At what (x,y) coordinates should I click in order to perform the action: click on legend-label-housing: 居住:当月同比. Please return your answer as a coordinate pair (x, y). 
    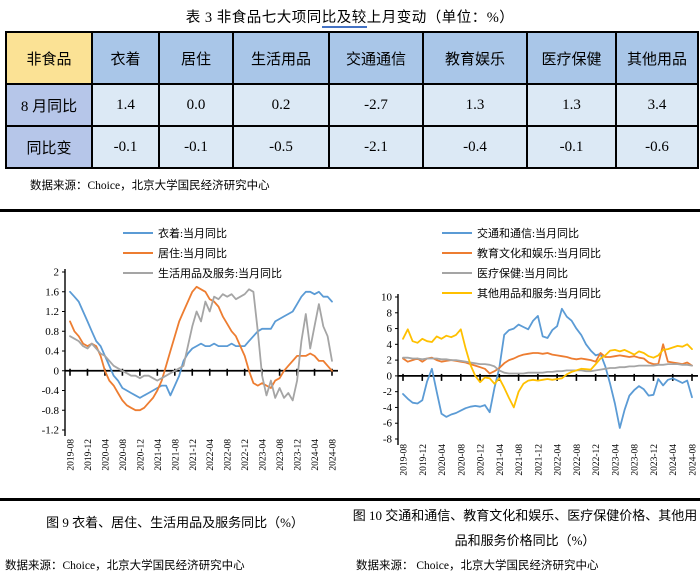
    Looking at the image, I should click on (193, 254).